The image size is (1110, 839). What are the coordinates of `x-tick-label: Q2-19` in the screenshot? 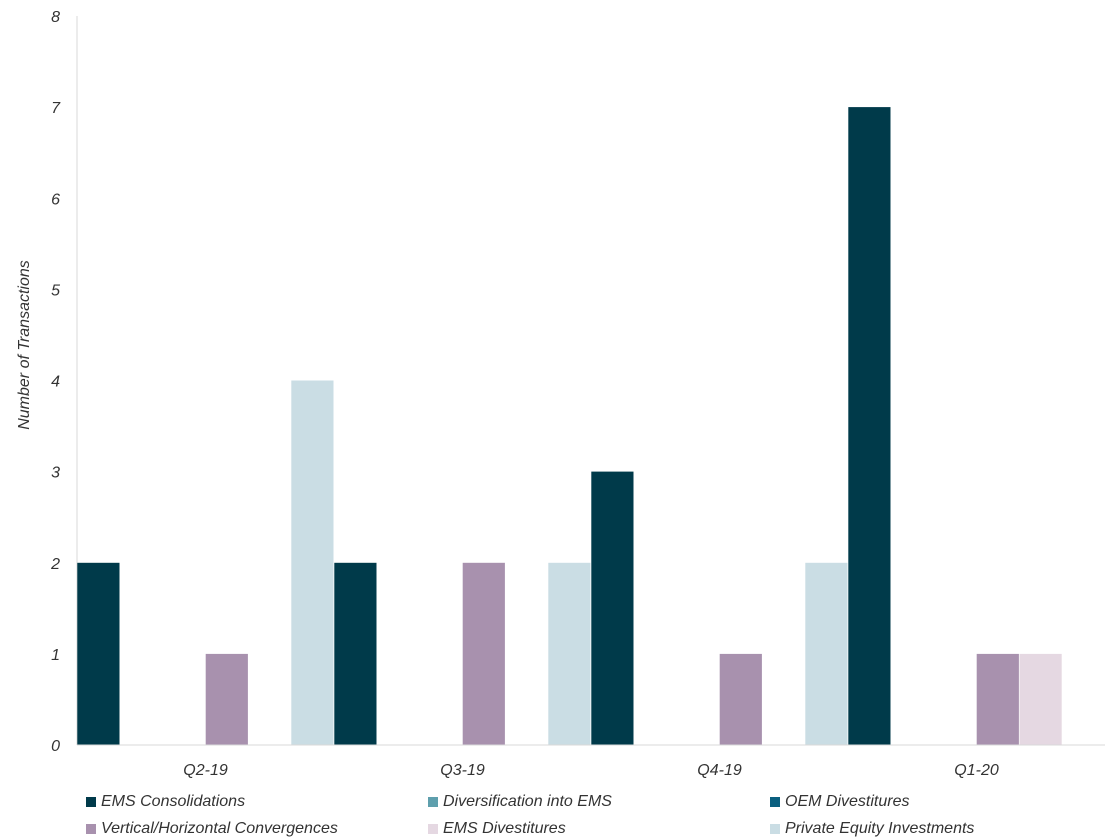 It's located at (205, 770).